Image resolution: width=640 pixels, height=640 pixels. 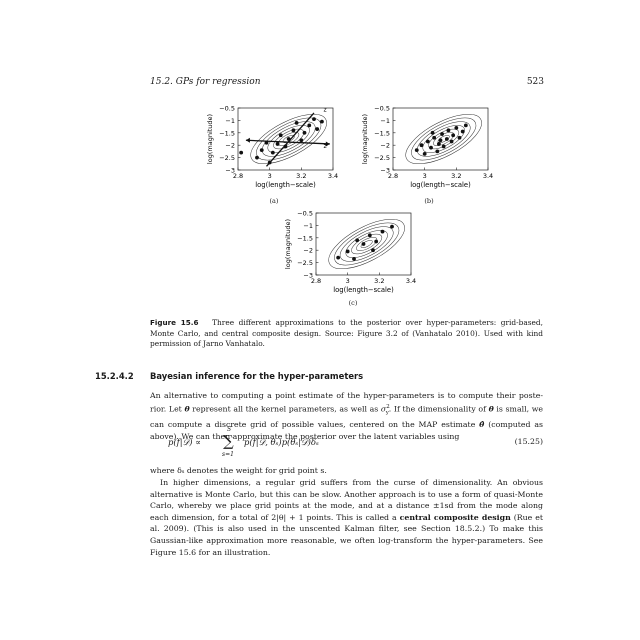 I want to click on panel-label-b: (b), so click(x=429, y=201).